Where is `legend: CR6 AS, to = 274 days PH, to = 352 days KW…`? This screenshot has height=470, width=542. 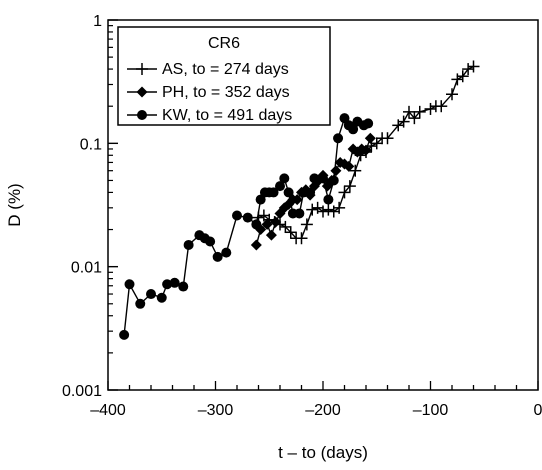 legend: CR6 AS, to = 274 days PH, to = 352 days KW… is located at coordinates (224, 76).